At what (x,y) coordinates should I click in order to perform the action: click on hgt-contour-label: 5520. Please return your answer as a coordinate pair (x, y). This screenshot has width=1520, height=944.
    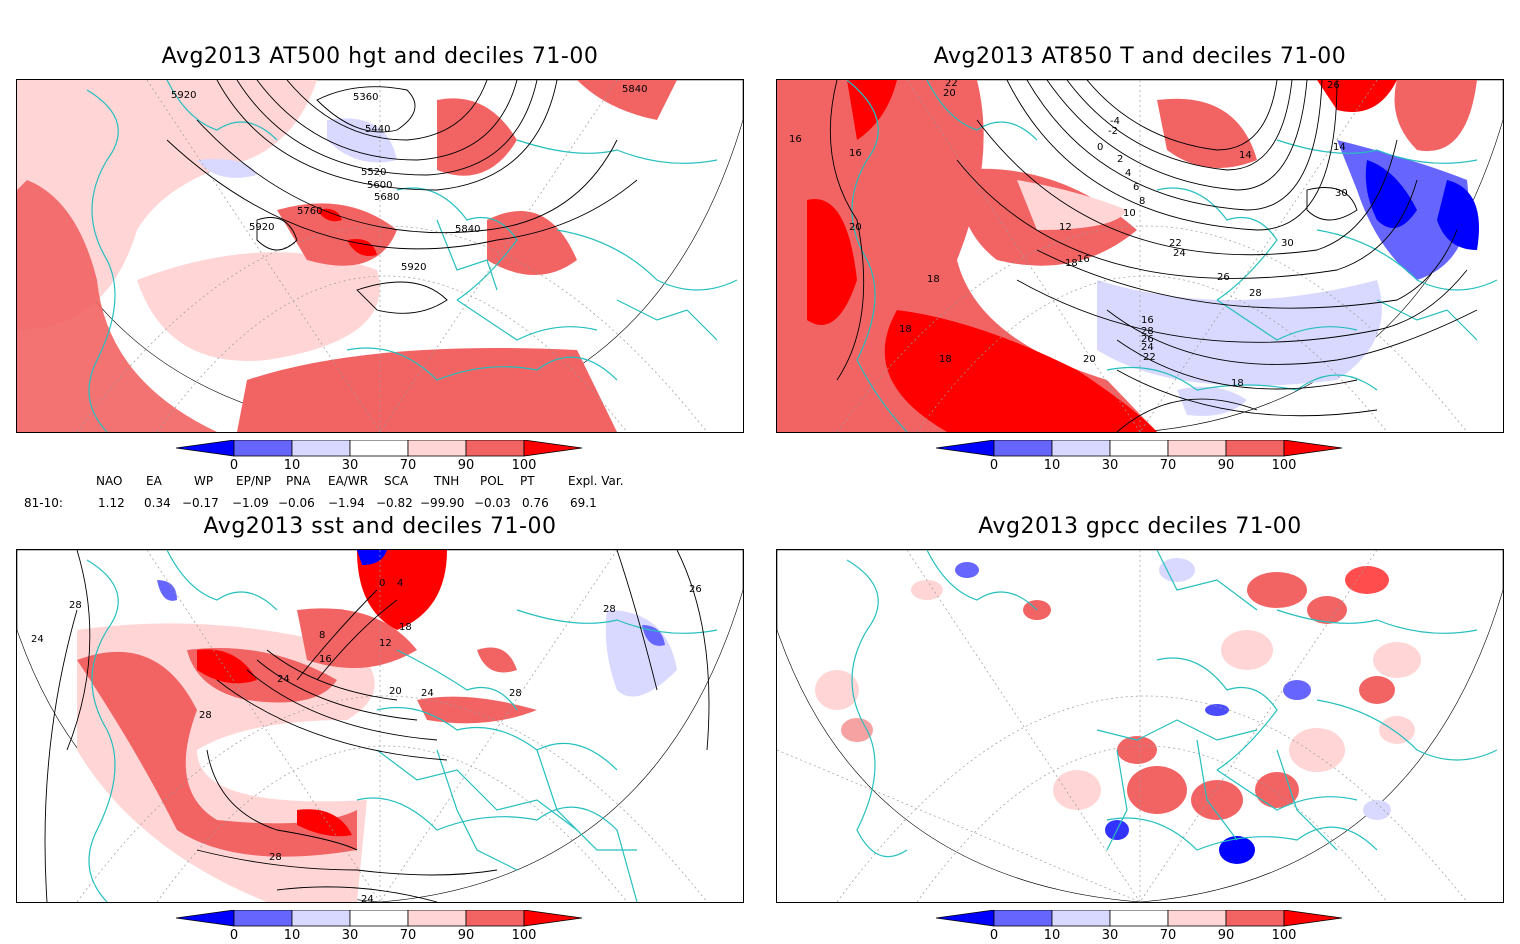
    Looking at the image, I should click on (373, 172).